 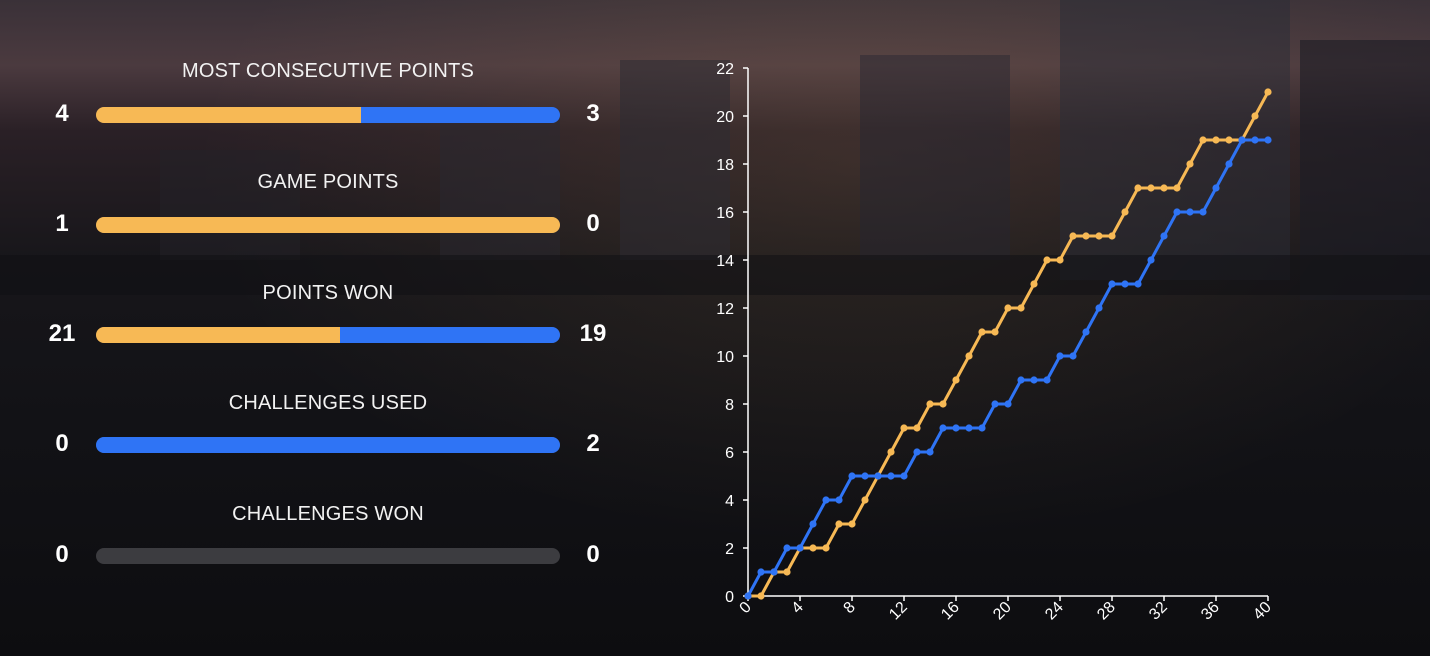 What do you see at coordinates (798, 608) in the screenshot?
I see `x-tick-label: 4` at bounding box center [798, 608].